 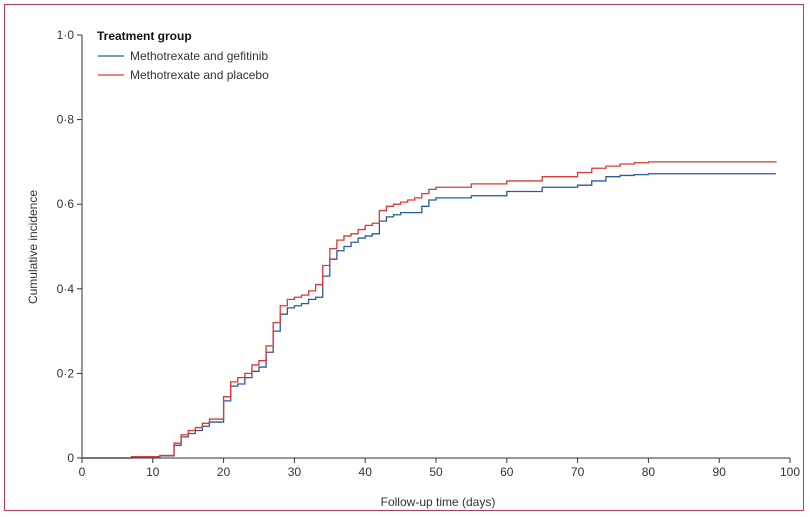 I want to click on x-axis-label: Follow-up time (days), so click(x=438, y=502).